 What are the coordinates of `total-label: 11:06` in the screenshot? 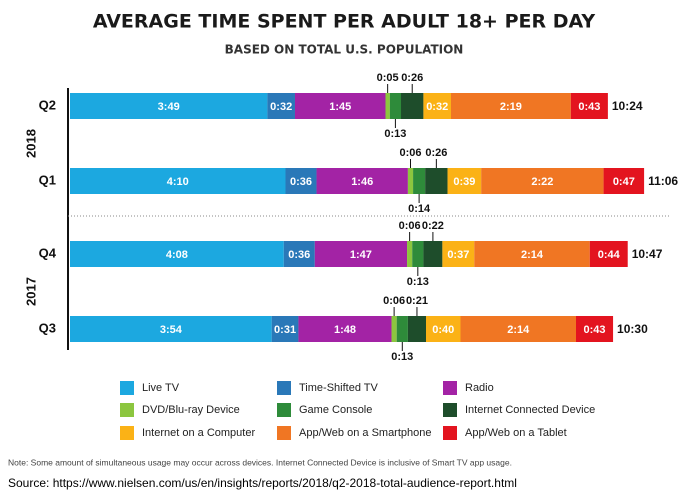 It's located at (663, 181).